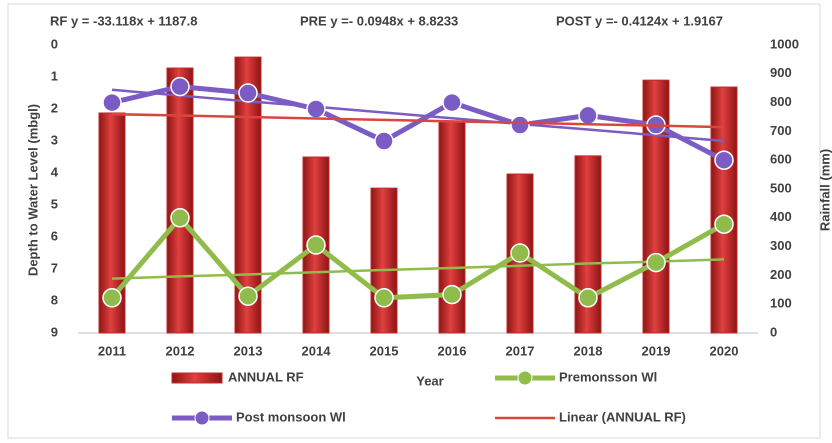 The image size is (832, 443). What do you see at coordinates (123, 20) in the screenshot?
I see `equation: RF y = -33.118x + 1187.8` at bounding box center [123, 20].